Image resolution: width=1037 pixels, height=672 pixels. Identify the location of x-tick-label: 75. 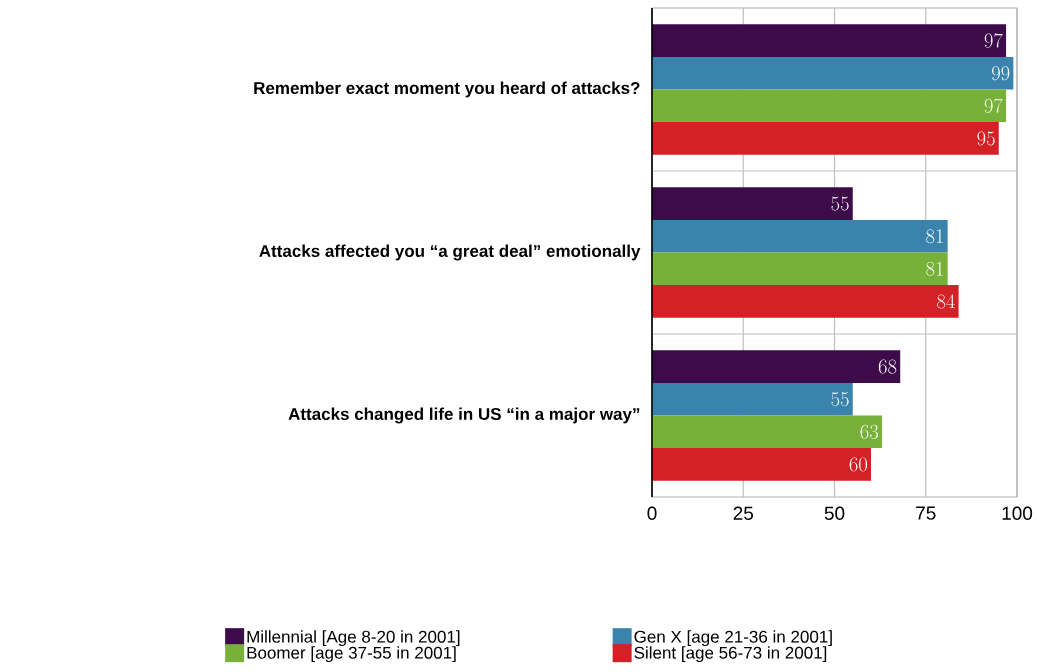
(926, 513).